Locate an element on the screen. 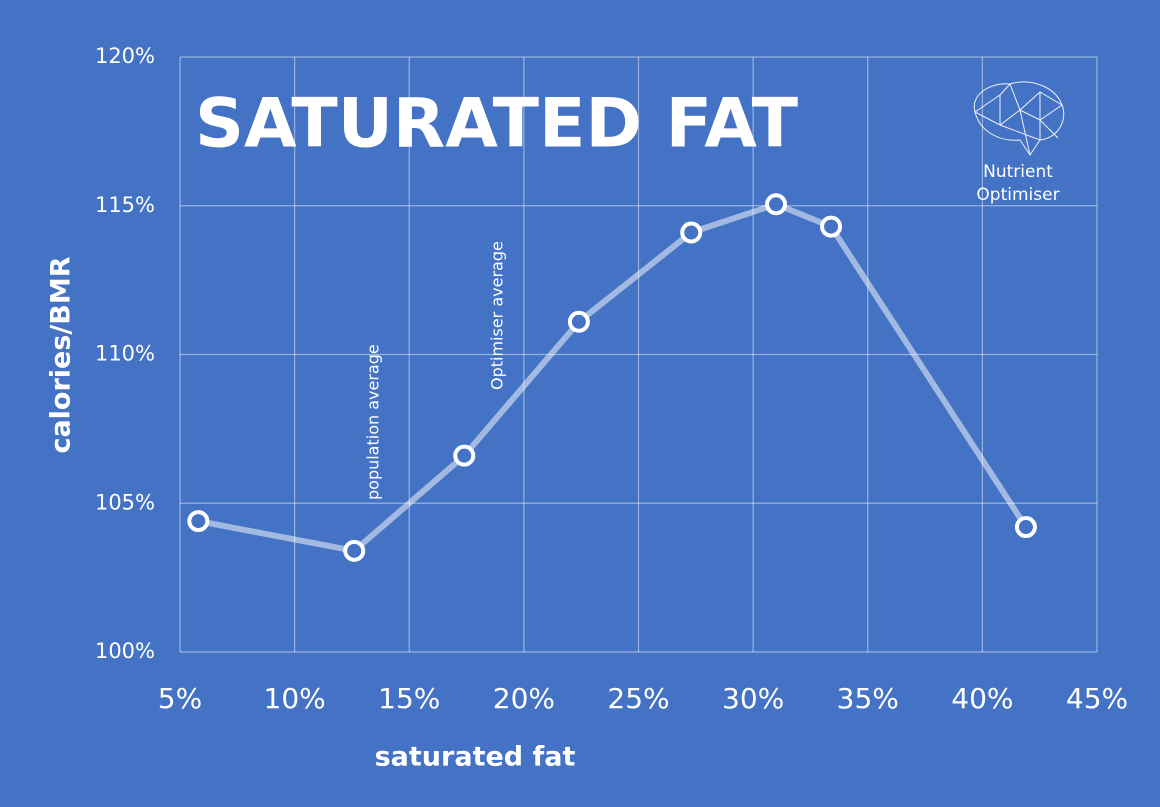 The width and height of the screenshot is (1160, 807). x-tick-label: 35% is located at coordinates (868, 698).